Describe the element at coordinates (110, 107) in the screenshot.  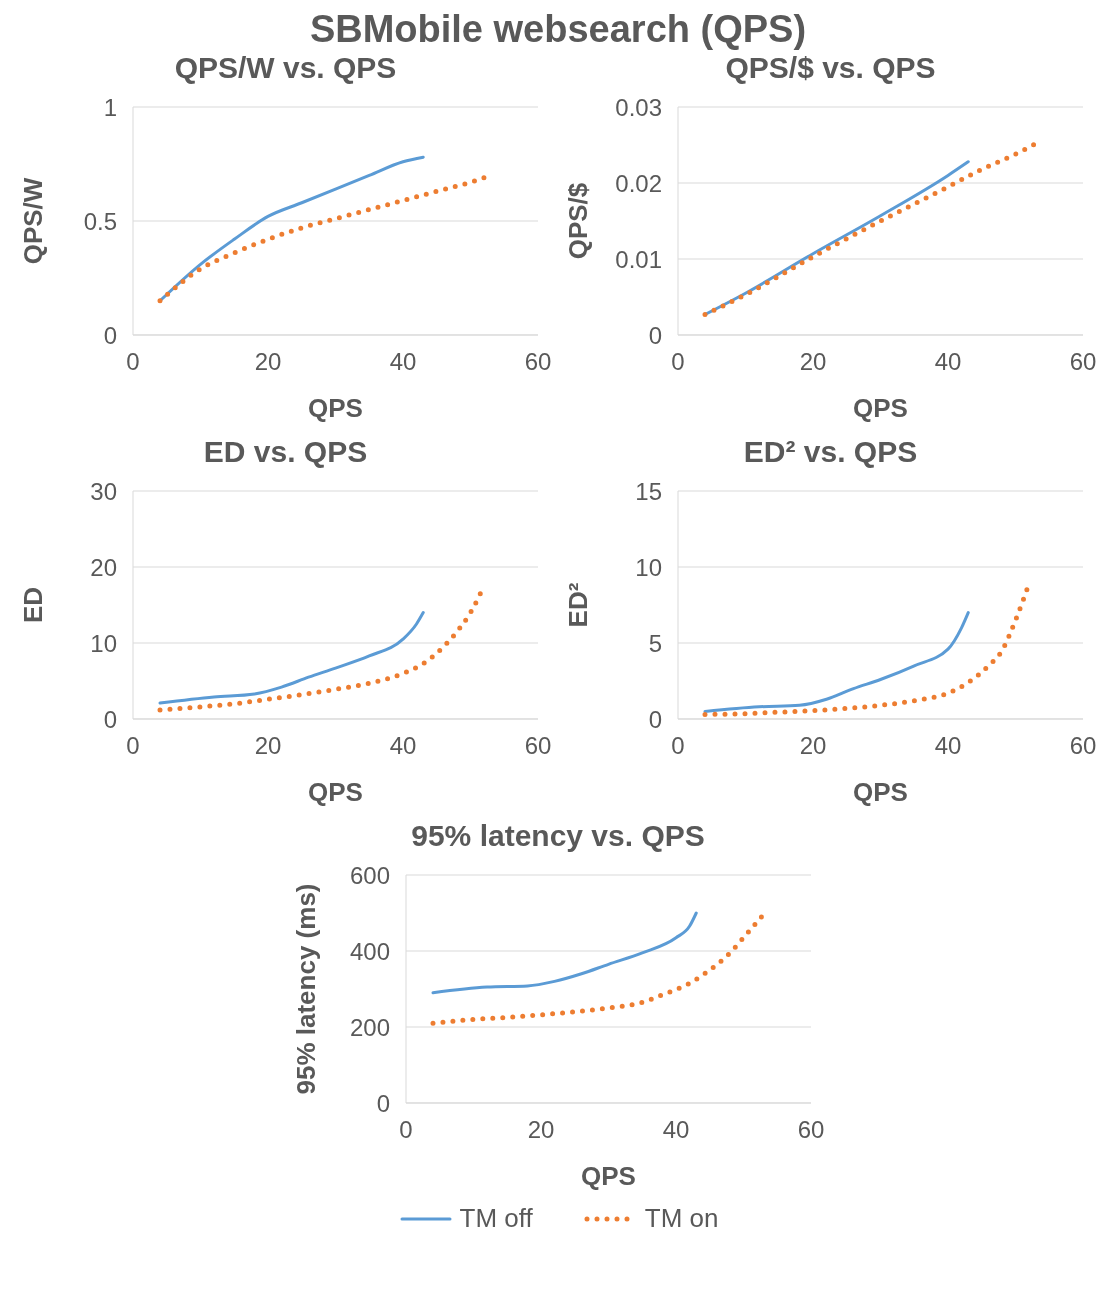
I see `y-tick-label: 1` at that location.